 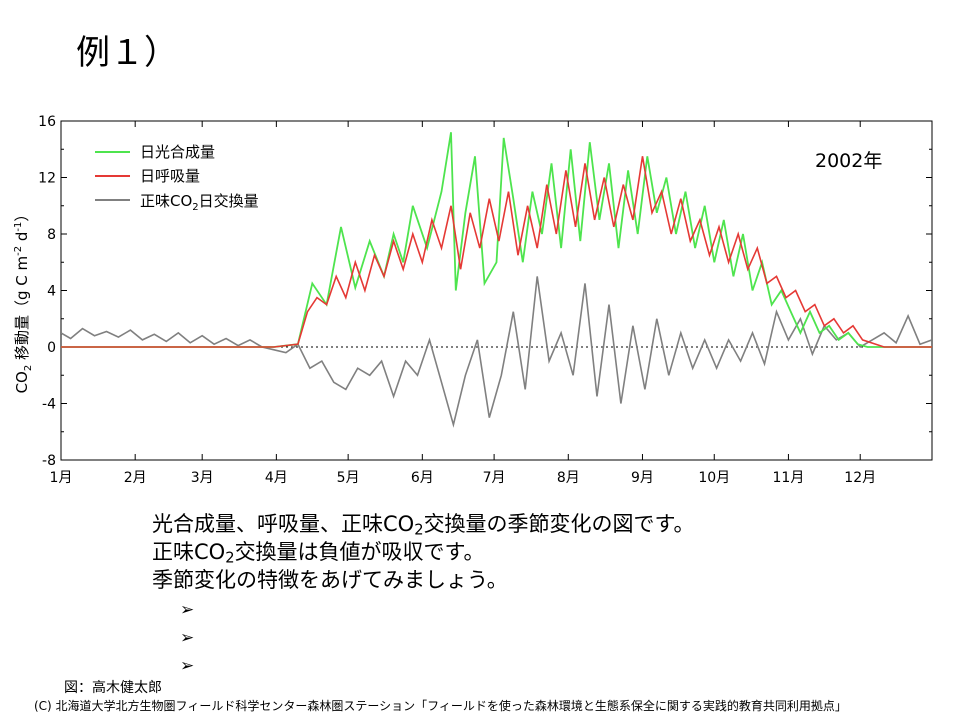 I want to click on y-tick-label: 8, so click(x=51, y=235).